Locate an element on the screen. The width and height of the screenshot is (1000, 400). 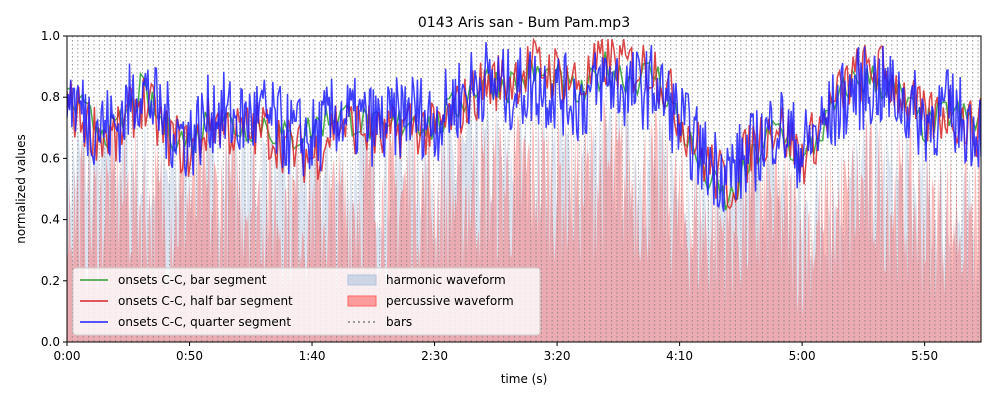
y-tick-label: 0.6 is located at coordinates (50, 158).